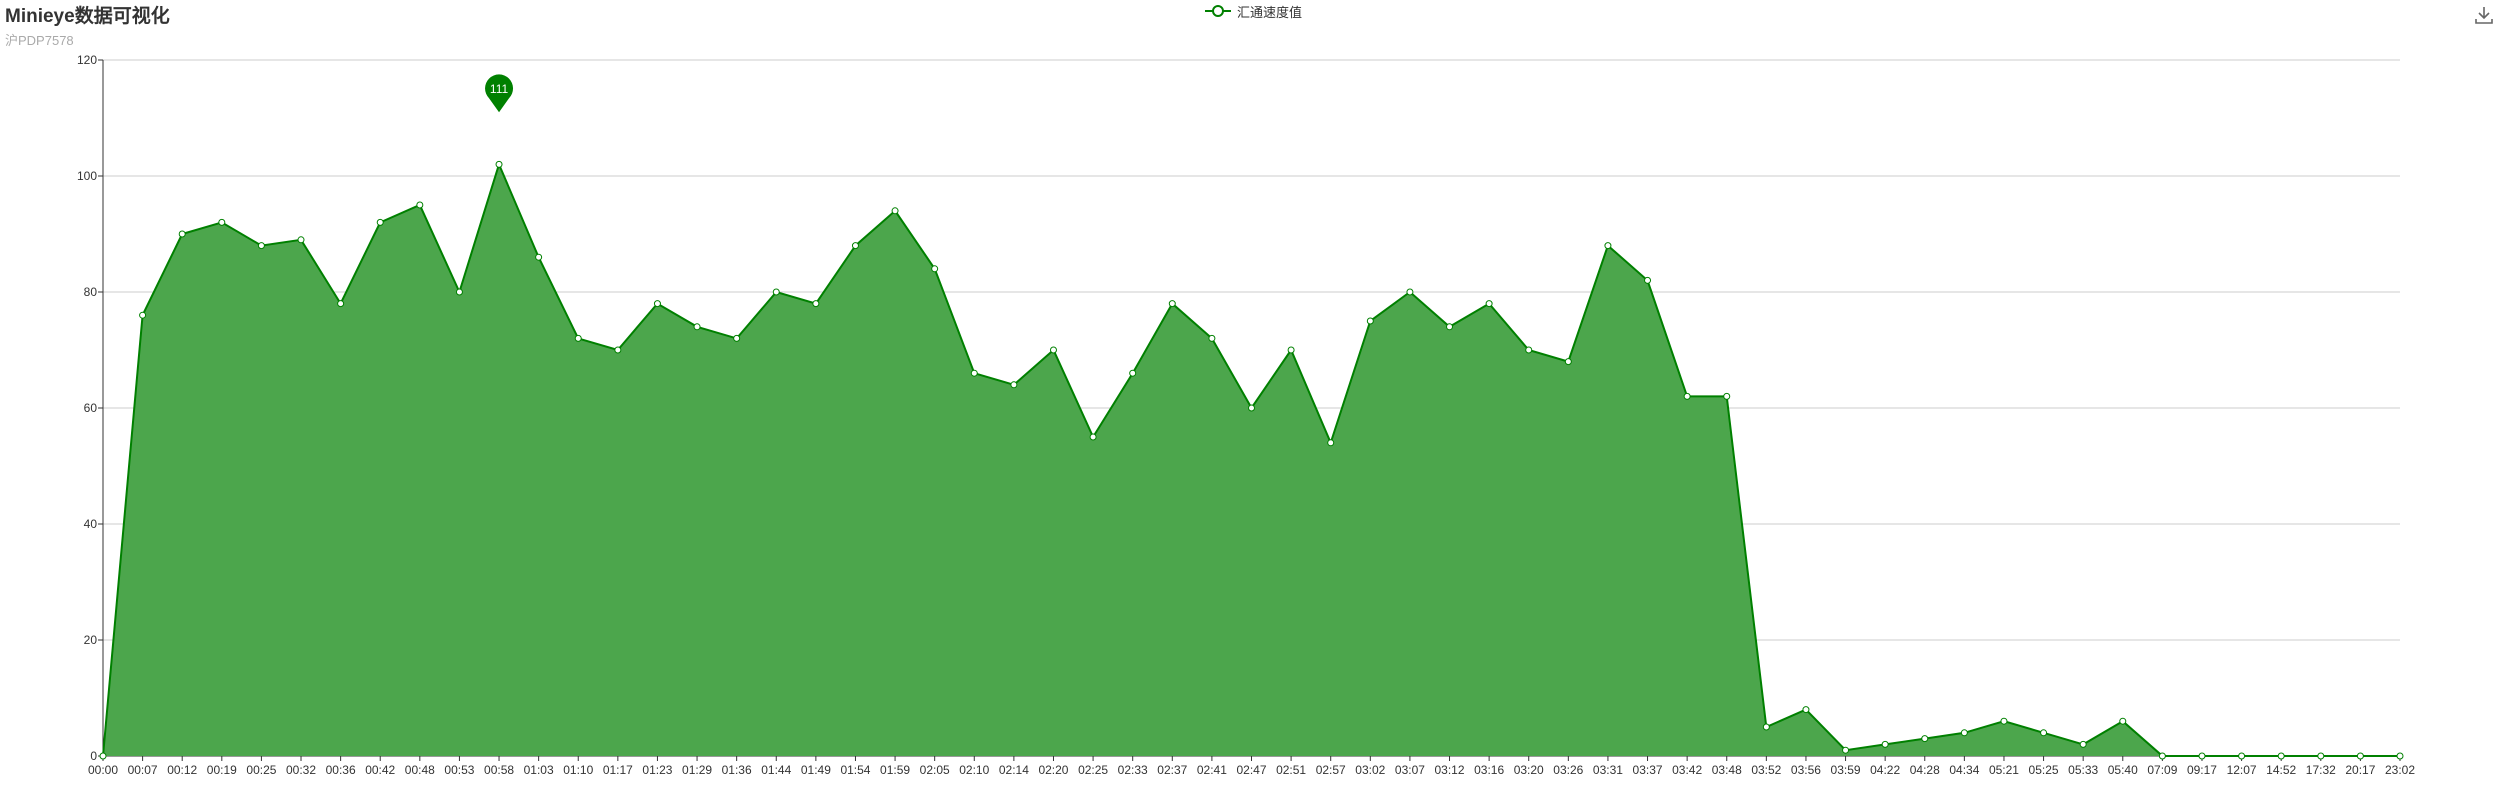  What do you see at coordinates (1568, 770) in the screenshot?
I see `x-tick-label: 03:26` at bounding box center [1568, 770].